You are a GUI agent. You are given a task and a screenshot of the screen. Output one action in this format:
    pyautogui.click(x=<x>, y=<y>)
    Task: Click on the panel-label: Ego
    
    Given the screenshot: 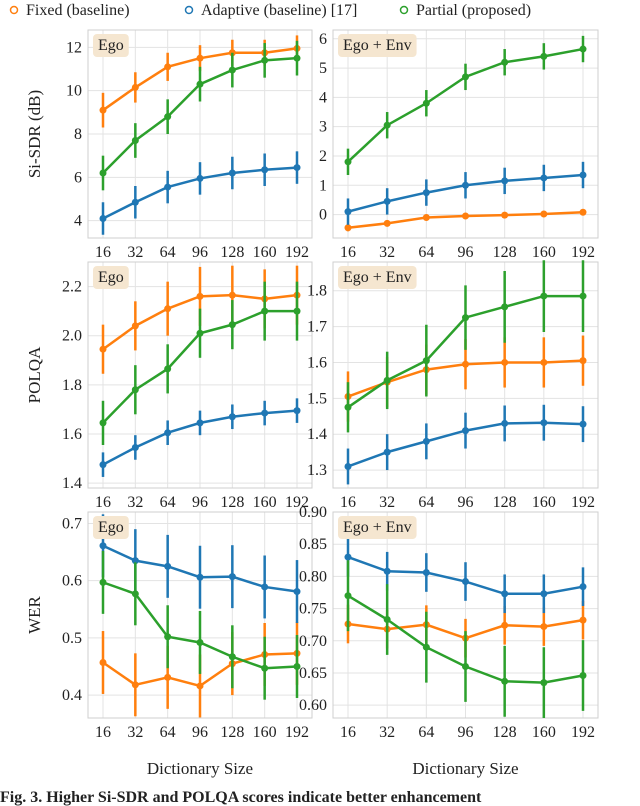 What is the action you would take?
    pyautogui.click(x=111, y=527)
    